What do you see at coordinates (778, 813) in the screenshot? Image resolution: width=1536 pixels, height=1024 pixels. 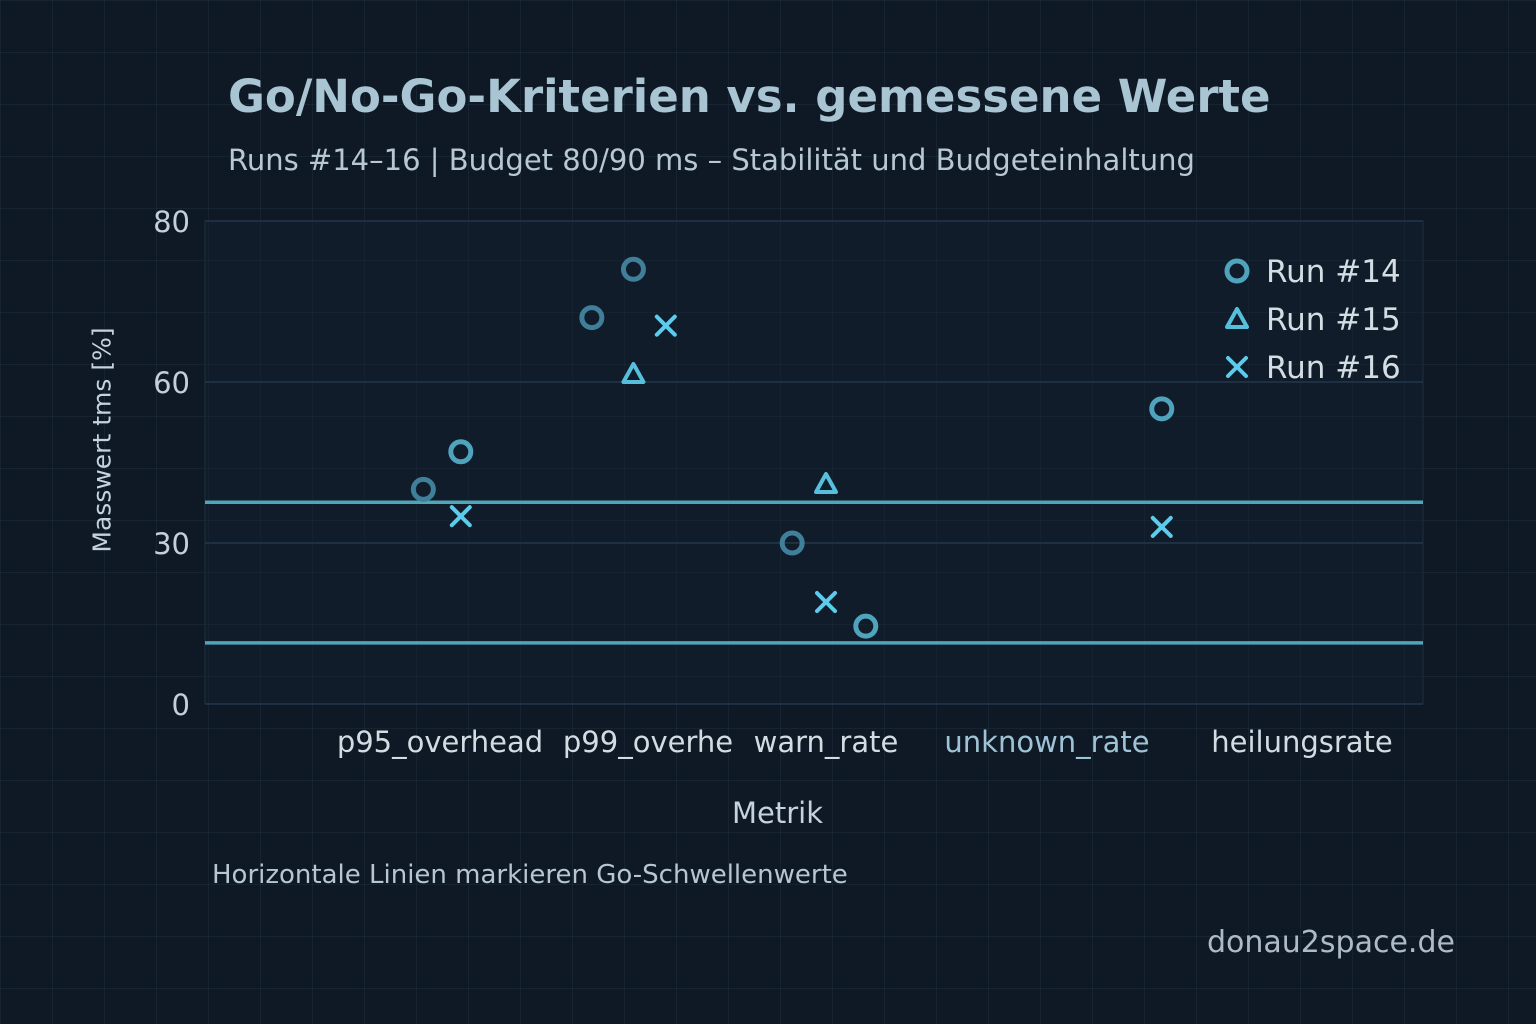 I see `x-axis-label: Metrik` at bounding box center [778, 813].